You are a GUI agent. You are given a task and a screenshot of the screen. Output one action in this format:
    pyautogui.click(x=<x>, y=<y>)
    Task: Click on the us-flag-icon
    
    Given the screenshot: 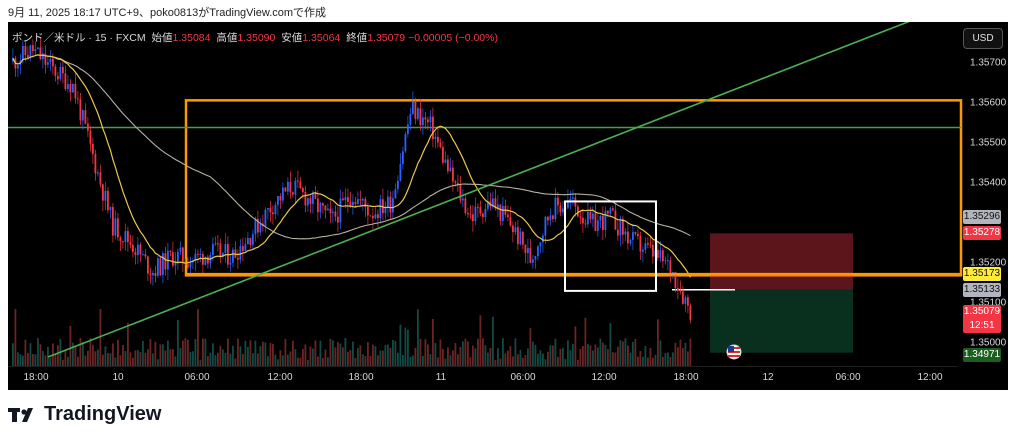 What is the action you would take?
    pyautogui.click(x=734, y=352)
    